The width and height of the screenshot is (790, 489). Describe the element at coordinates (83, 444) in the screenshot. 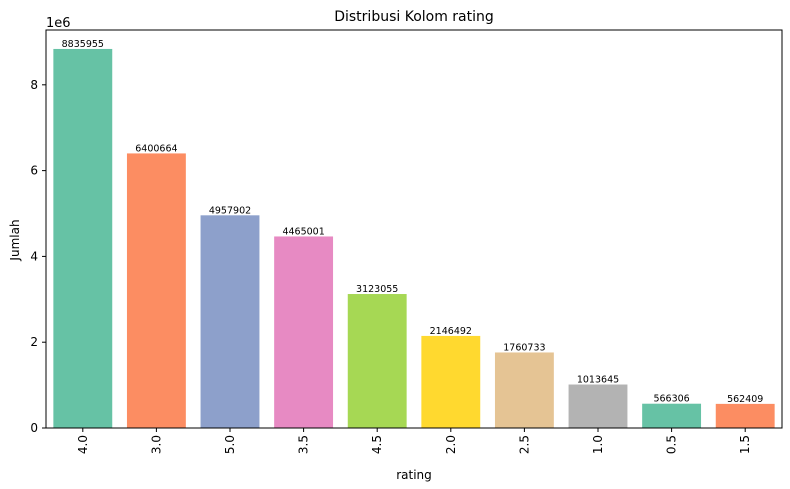

I see `x-tick-label: 4.0` at that location.